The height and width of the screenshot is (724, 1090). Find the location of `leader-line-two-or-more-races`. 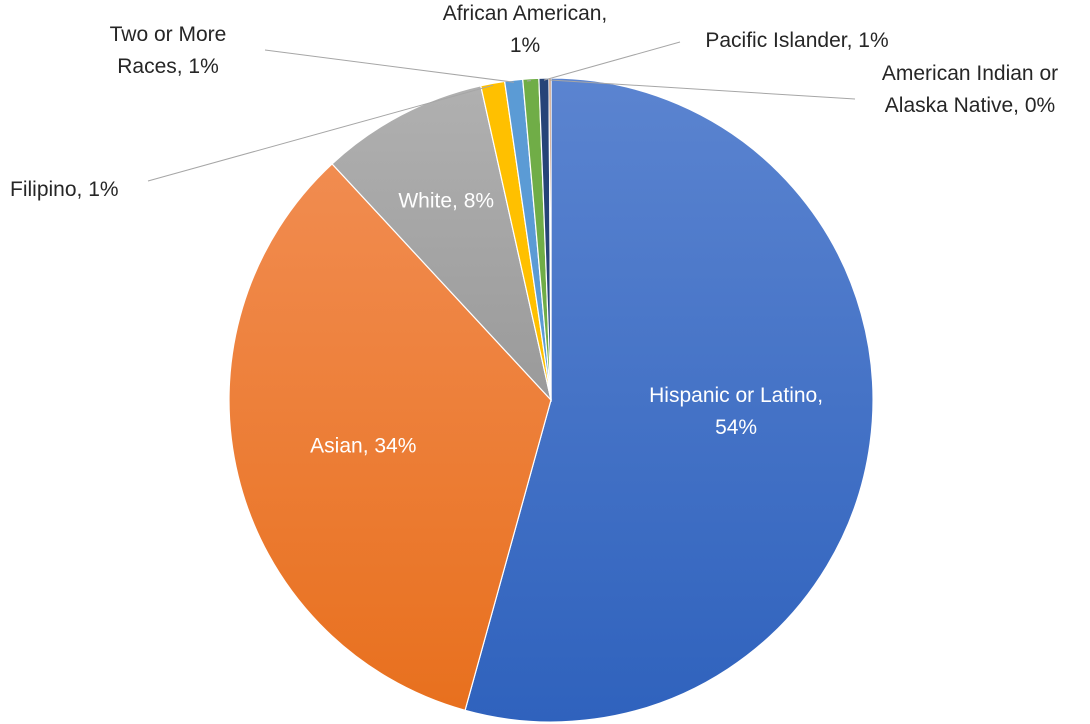

leader-line-two-or-more-races is located at coordinates (389, 66).